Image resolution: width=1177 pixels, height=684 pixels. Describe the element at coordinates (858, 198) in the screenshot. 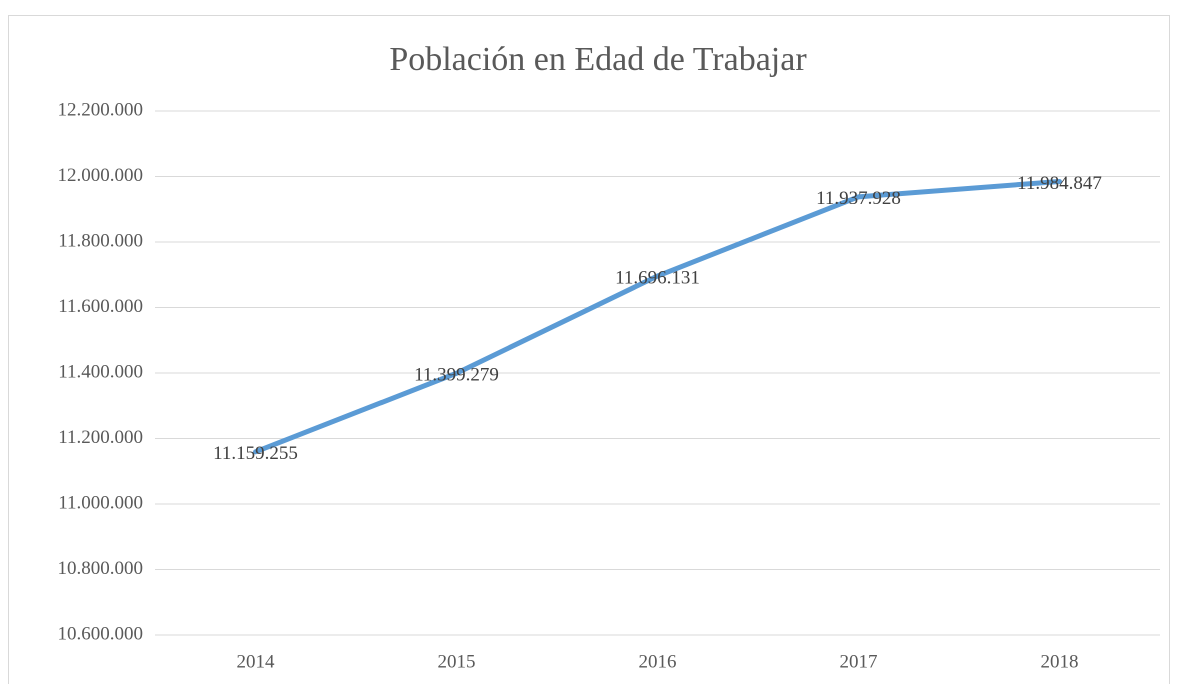

I see `data-label: 11.937.928` at that location.